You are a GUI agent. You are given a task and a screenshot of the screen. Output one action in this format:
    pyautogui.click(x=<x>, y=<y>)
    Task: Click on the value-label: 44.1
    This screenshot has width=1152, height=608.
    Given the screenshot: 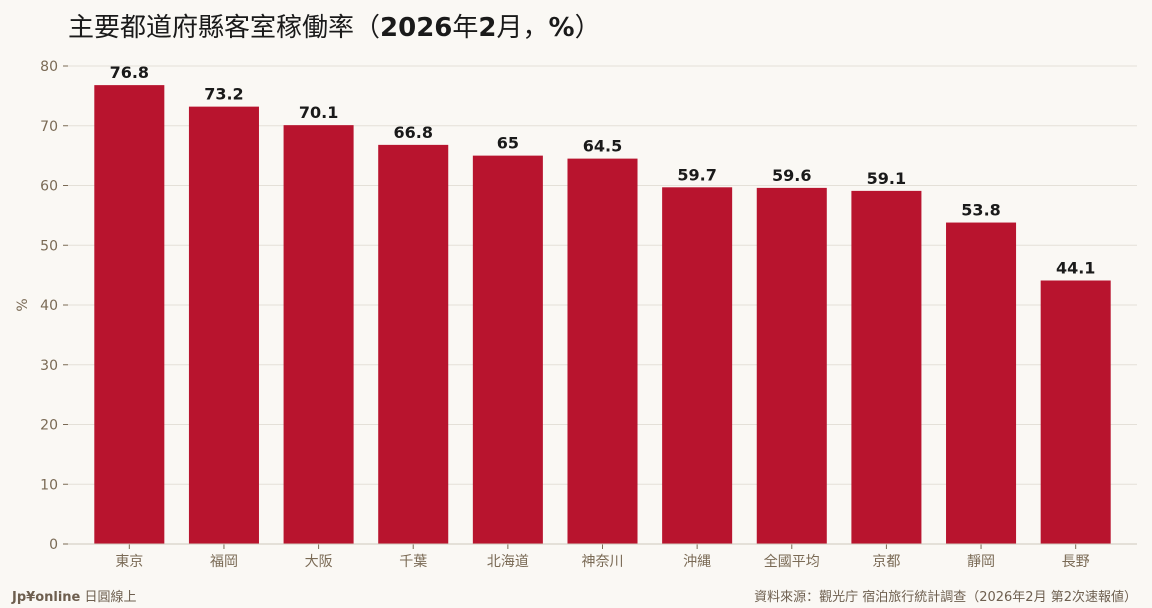 What is the action you would take?
    pyautogui.click(x=1075, y=268)
    